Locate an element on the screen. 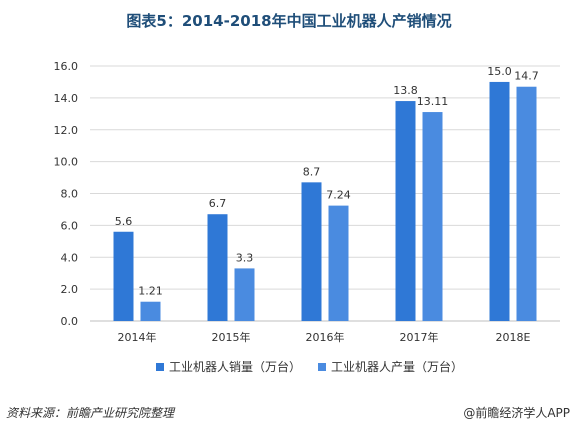 This screenshot has width=578, height=429. y-tick-label: 8.0 is located at coordinates (70, 194).